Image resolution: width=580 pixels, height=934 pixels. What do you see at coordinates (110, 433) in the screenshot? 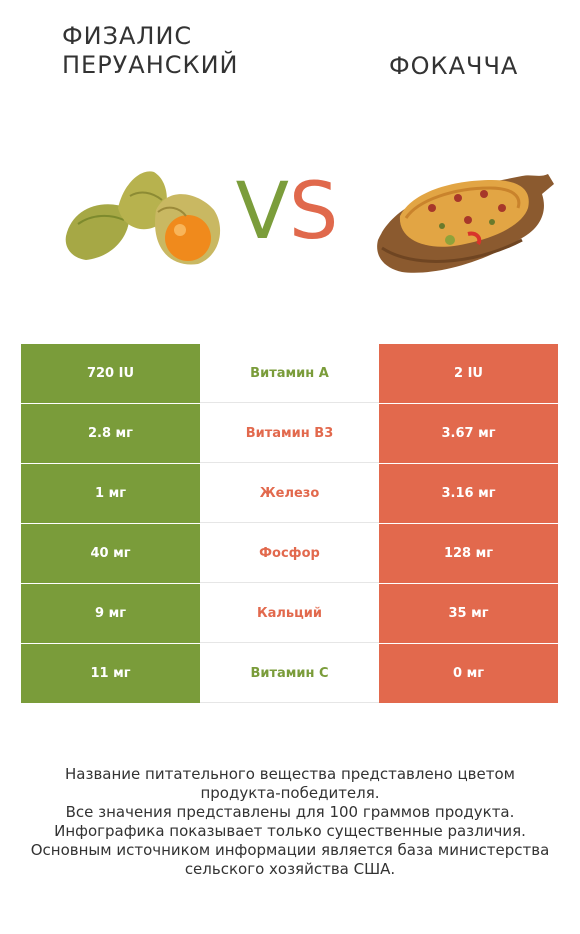
I see `left-value: 2.8 мг` at bounding box center [110, 433].